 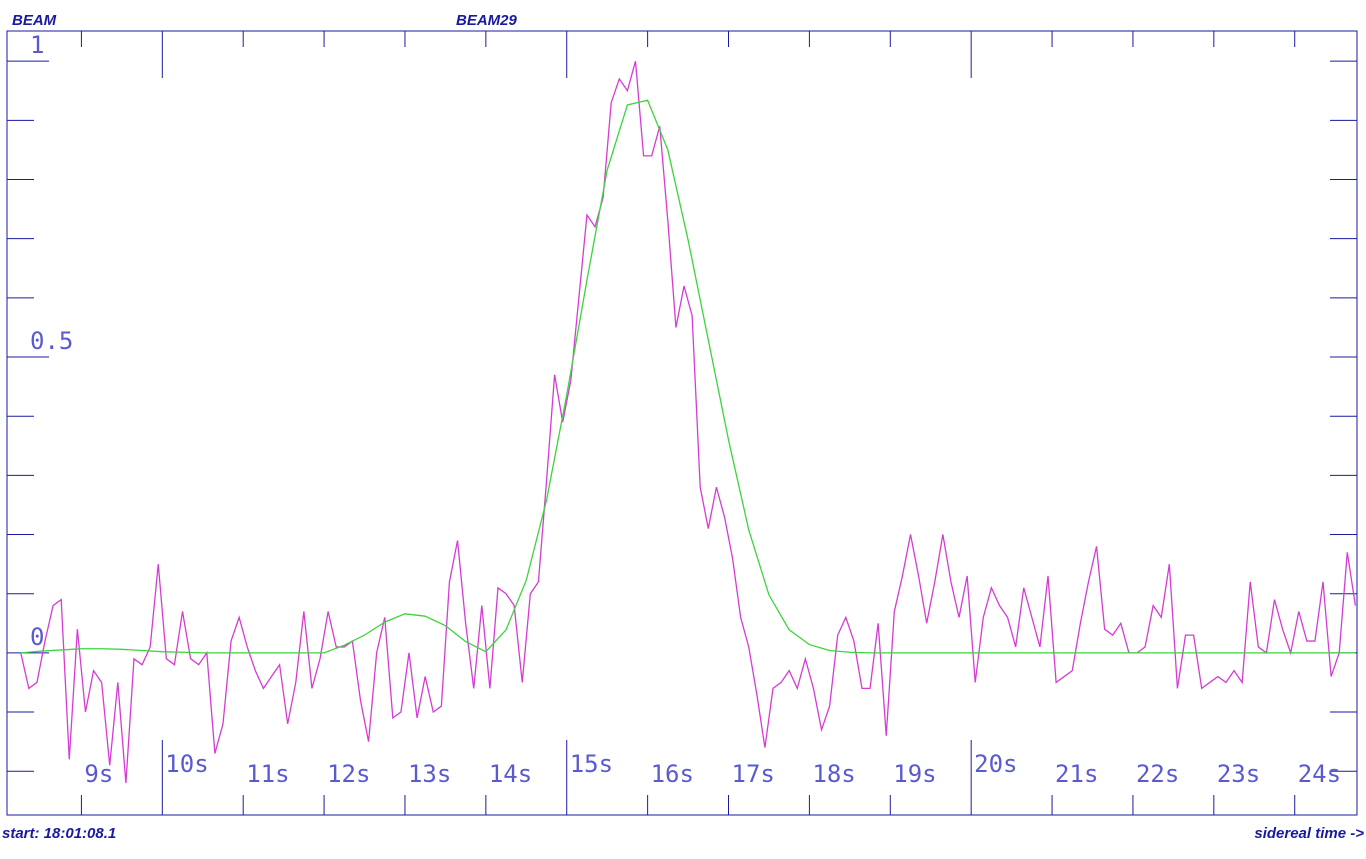 I want to click on x-tick-label: 15s, so click(x=591, y=764).